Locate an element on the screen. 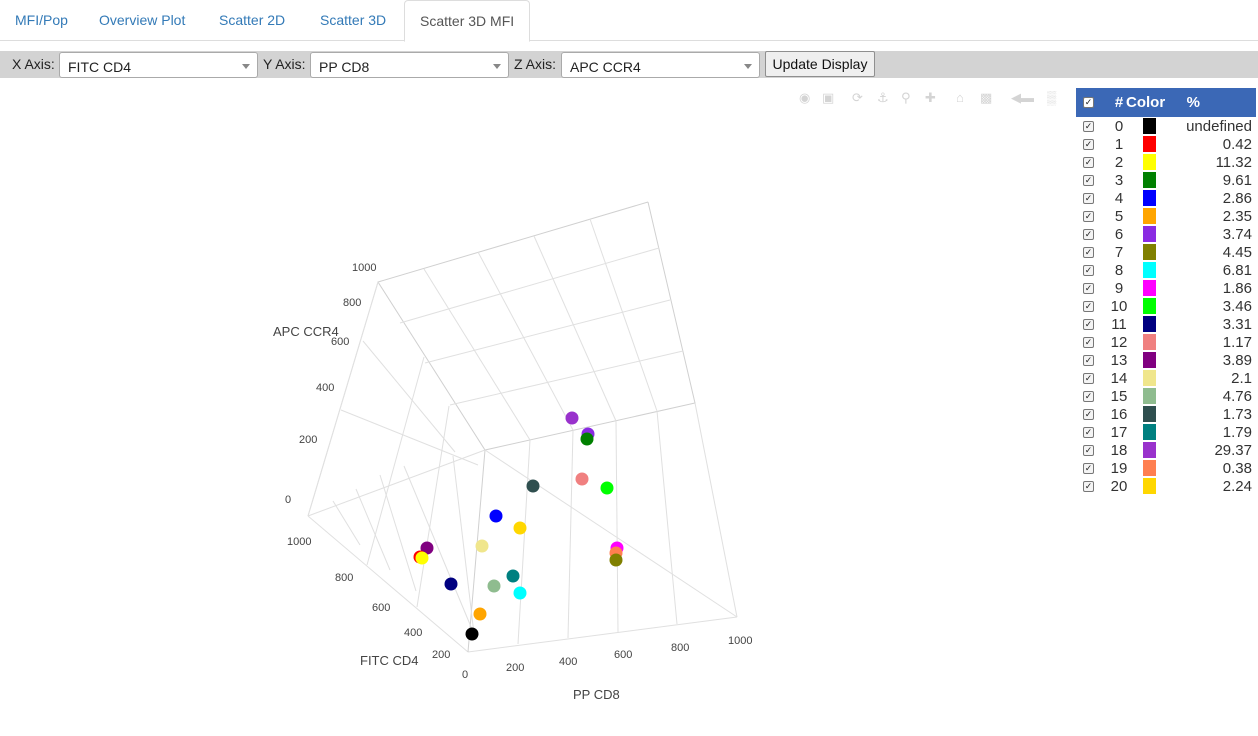 This screenshot has height=736, width=1258. cluster-percent: 3.89 is located at coordinates (1237, 360).